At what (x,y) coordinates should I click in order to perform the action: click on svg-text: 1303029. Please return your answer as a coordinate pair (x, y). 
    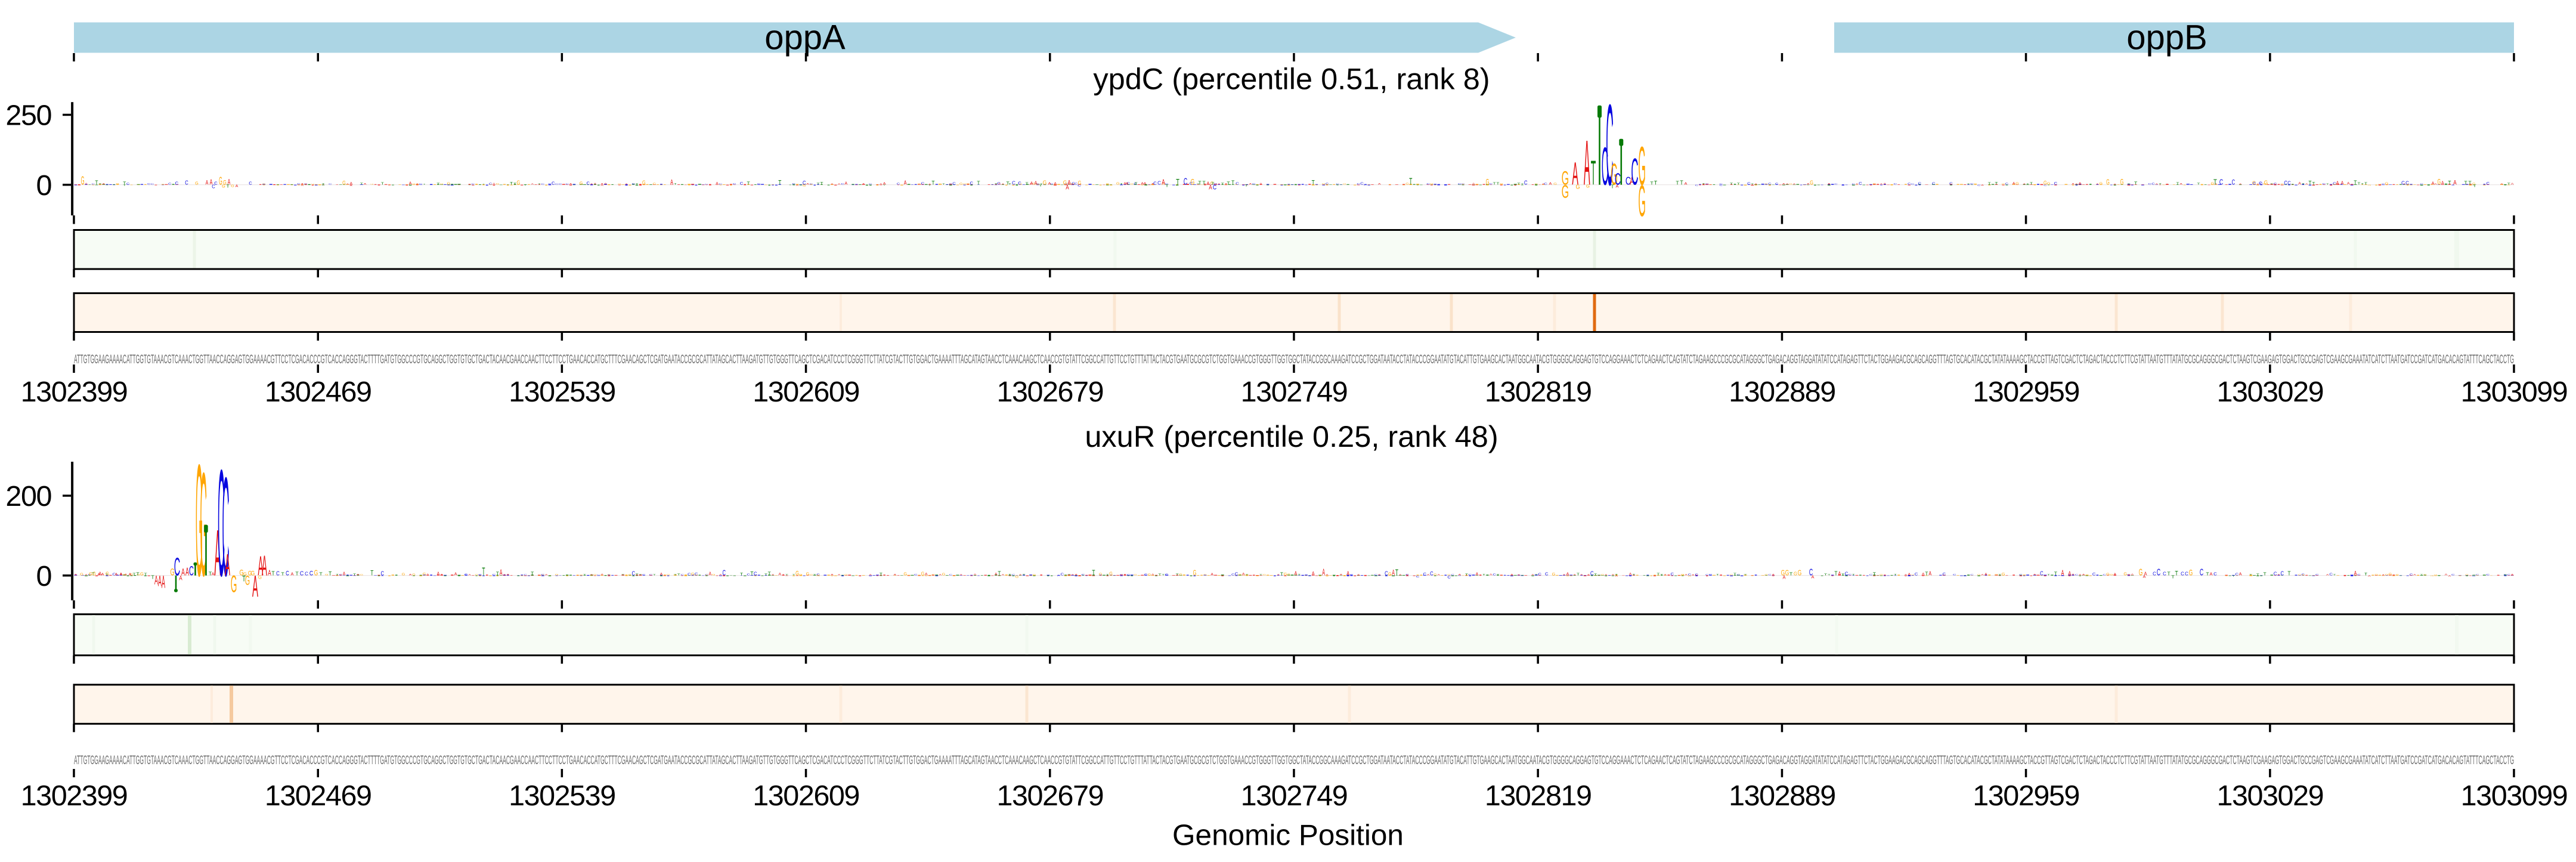
    Looking at the image, I should click on (2270, 796).